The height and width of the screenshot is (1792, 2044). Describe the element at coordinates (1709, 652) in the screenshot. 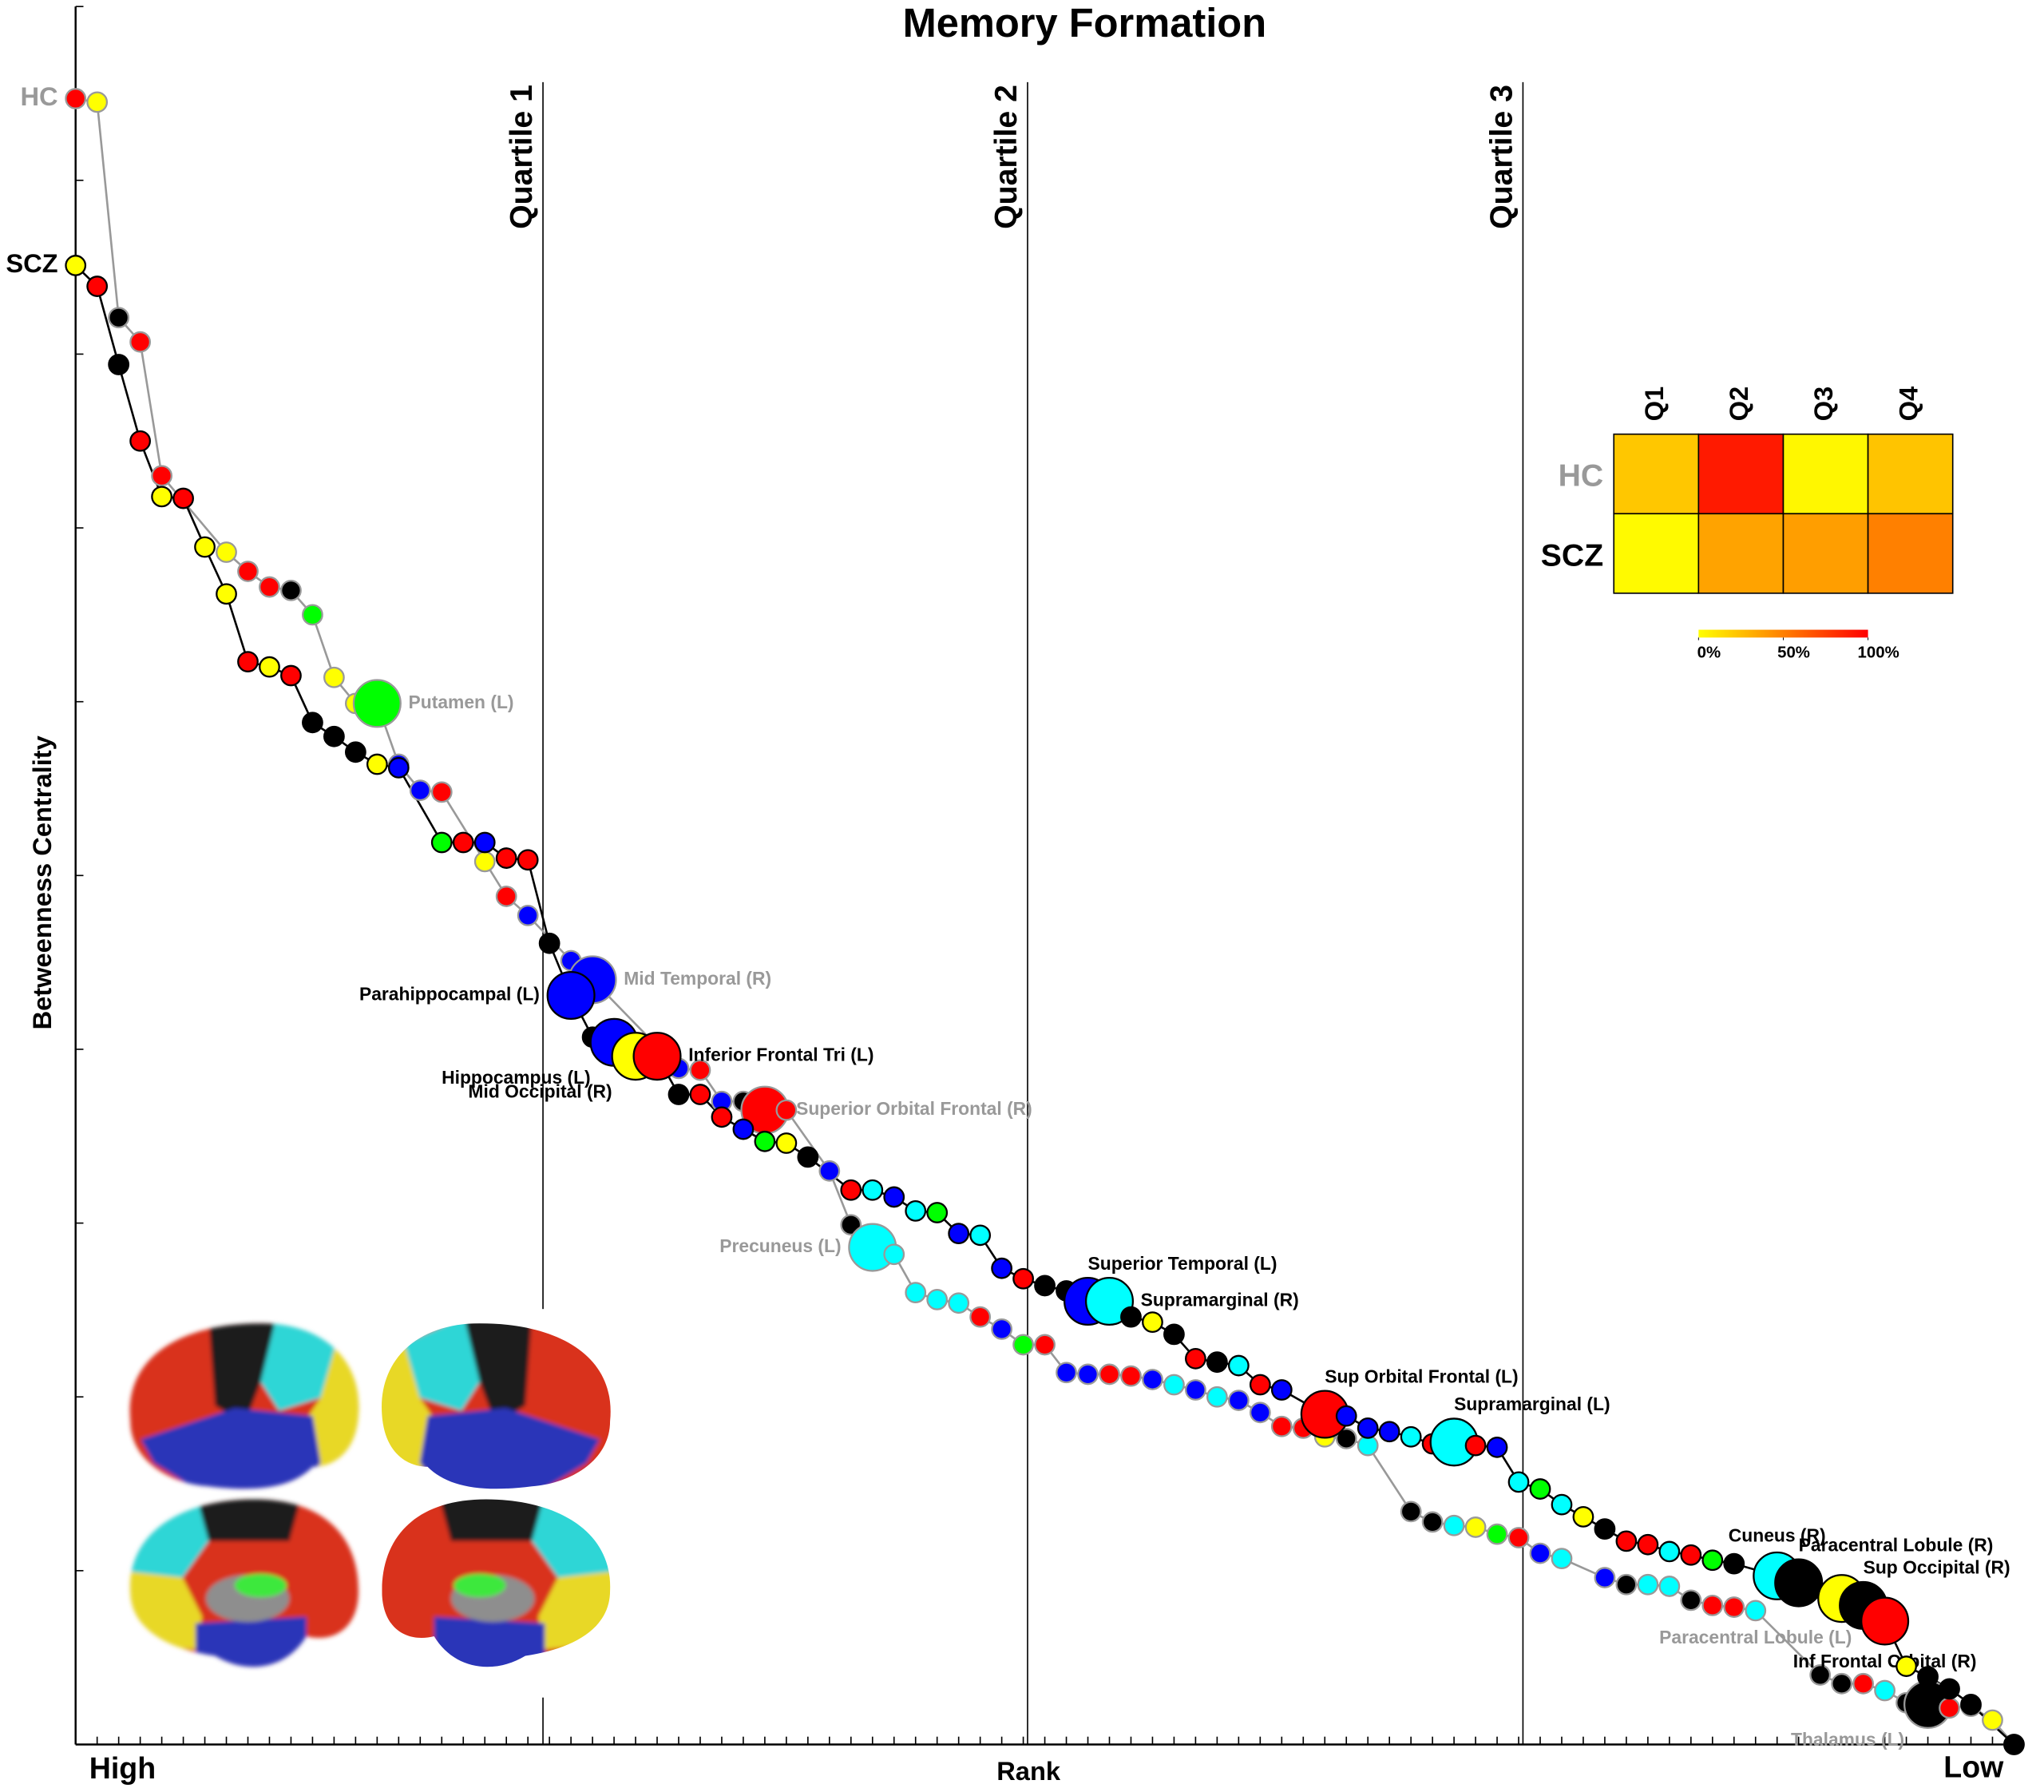

I see `colorbar-tick-label: 0%` at that location.